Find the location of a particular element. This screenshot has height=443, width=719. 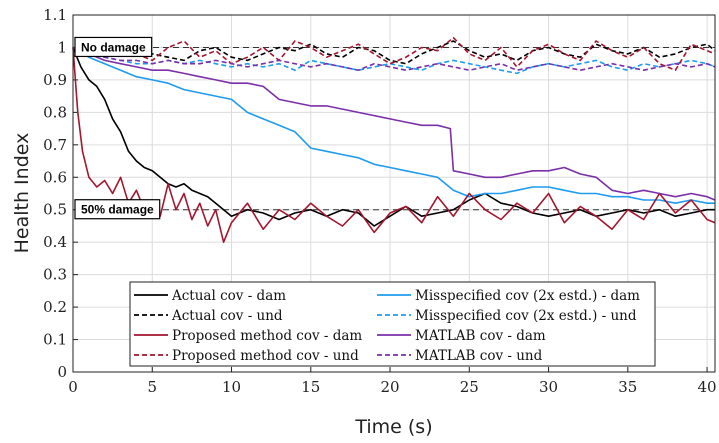

legend-box is located at coordinates (392, 324).